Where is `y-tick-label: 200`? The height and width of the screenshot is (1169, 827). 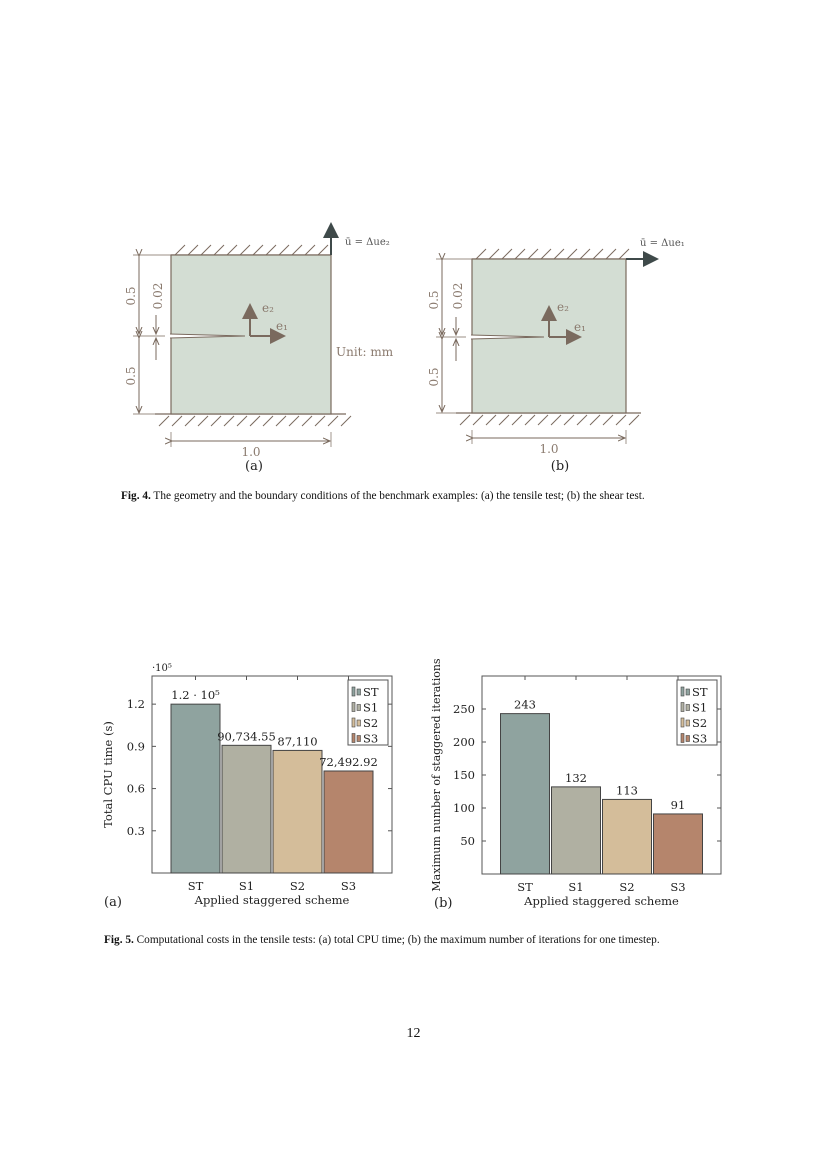 y-tick-label: 200 is located at coordinates (464, 742).